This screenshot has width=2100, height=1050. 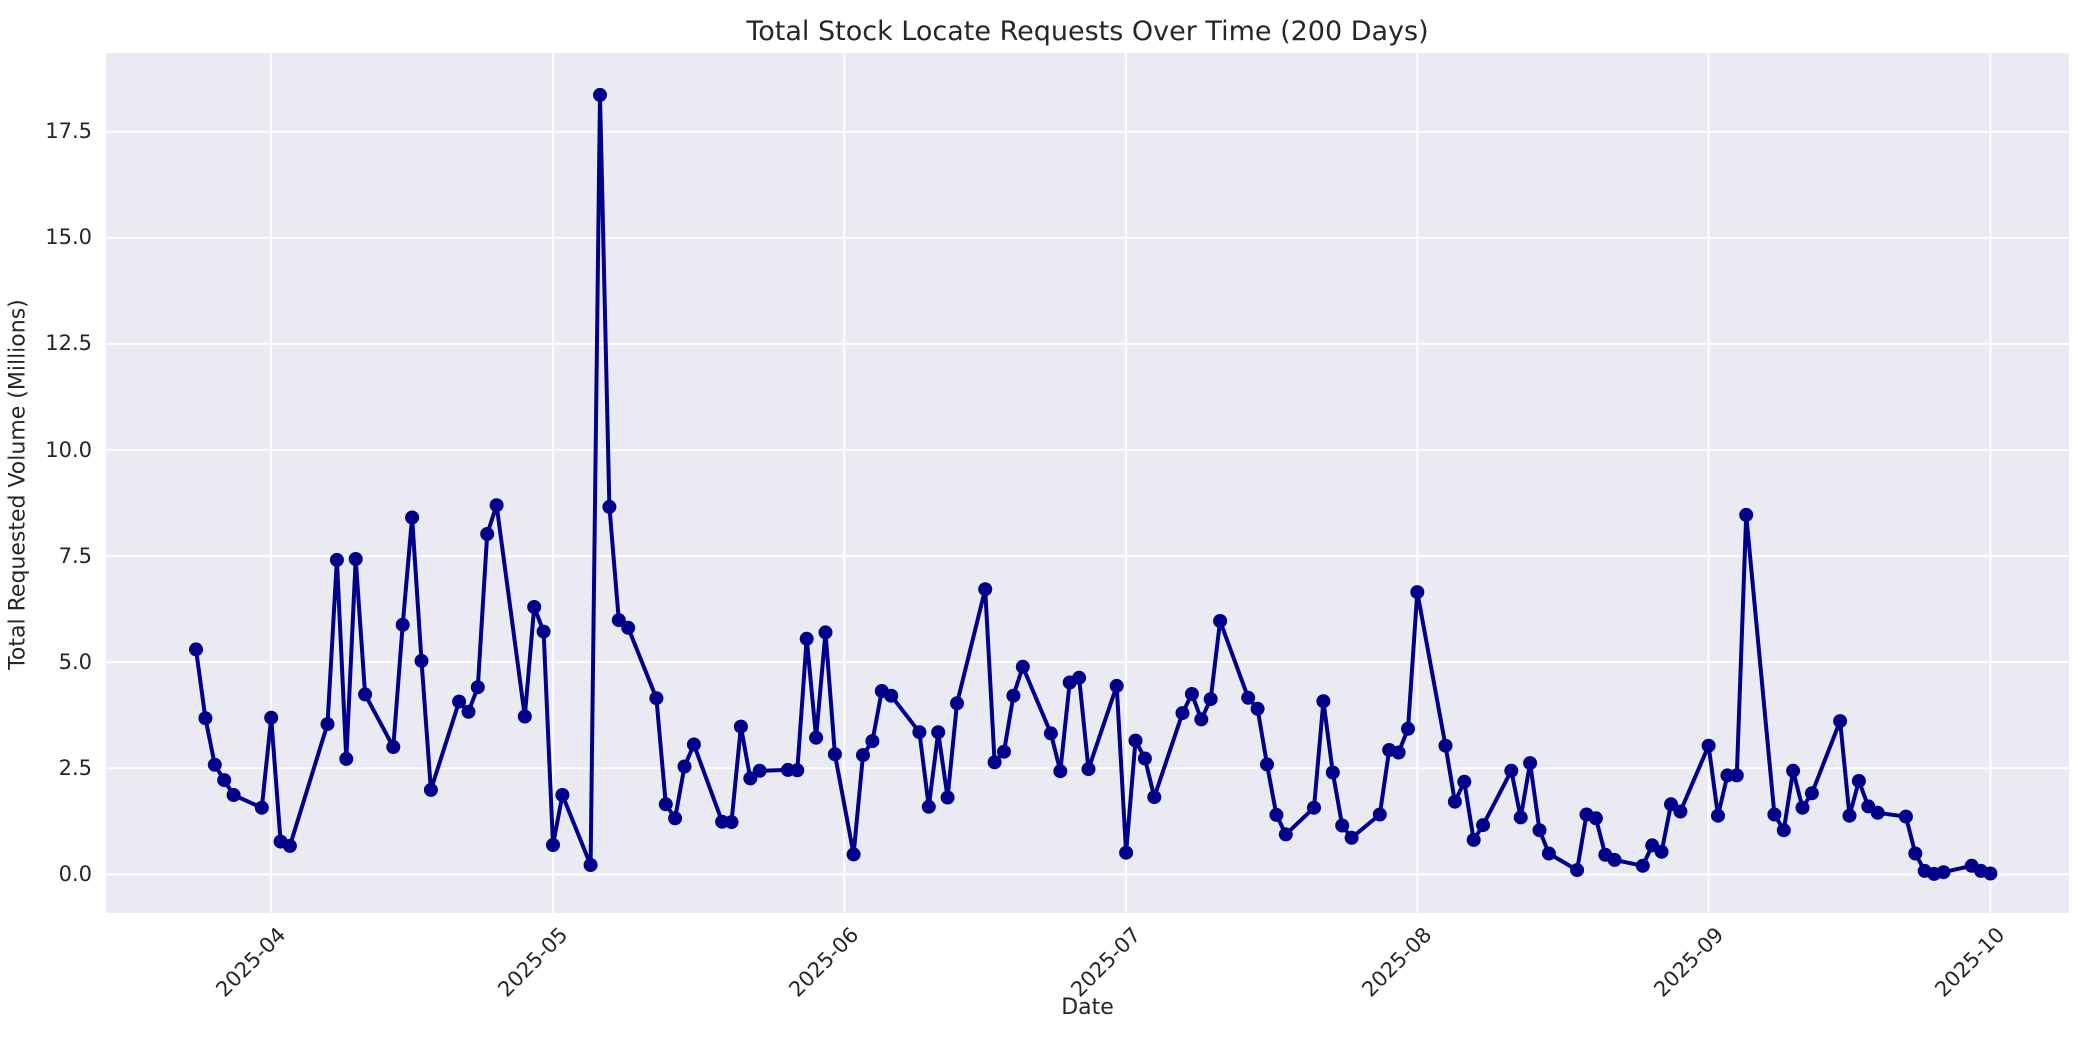 I want to click on y-tick-label: 7.5, so click(x=75, y=555).